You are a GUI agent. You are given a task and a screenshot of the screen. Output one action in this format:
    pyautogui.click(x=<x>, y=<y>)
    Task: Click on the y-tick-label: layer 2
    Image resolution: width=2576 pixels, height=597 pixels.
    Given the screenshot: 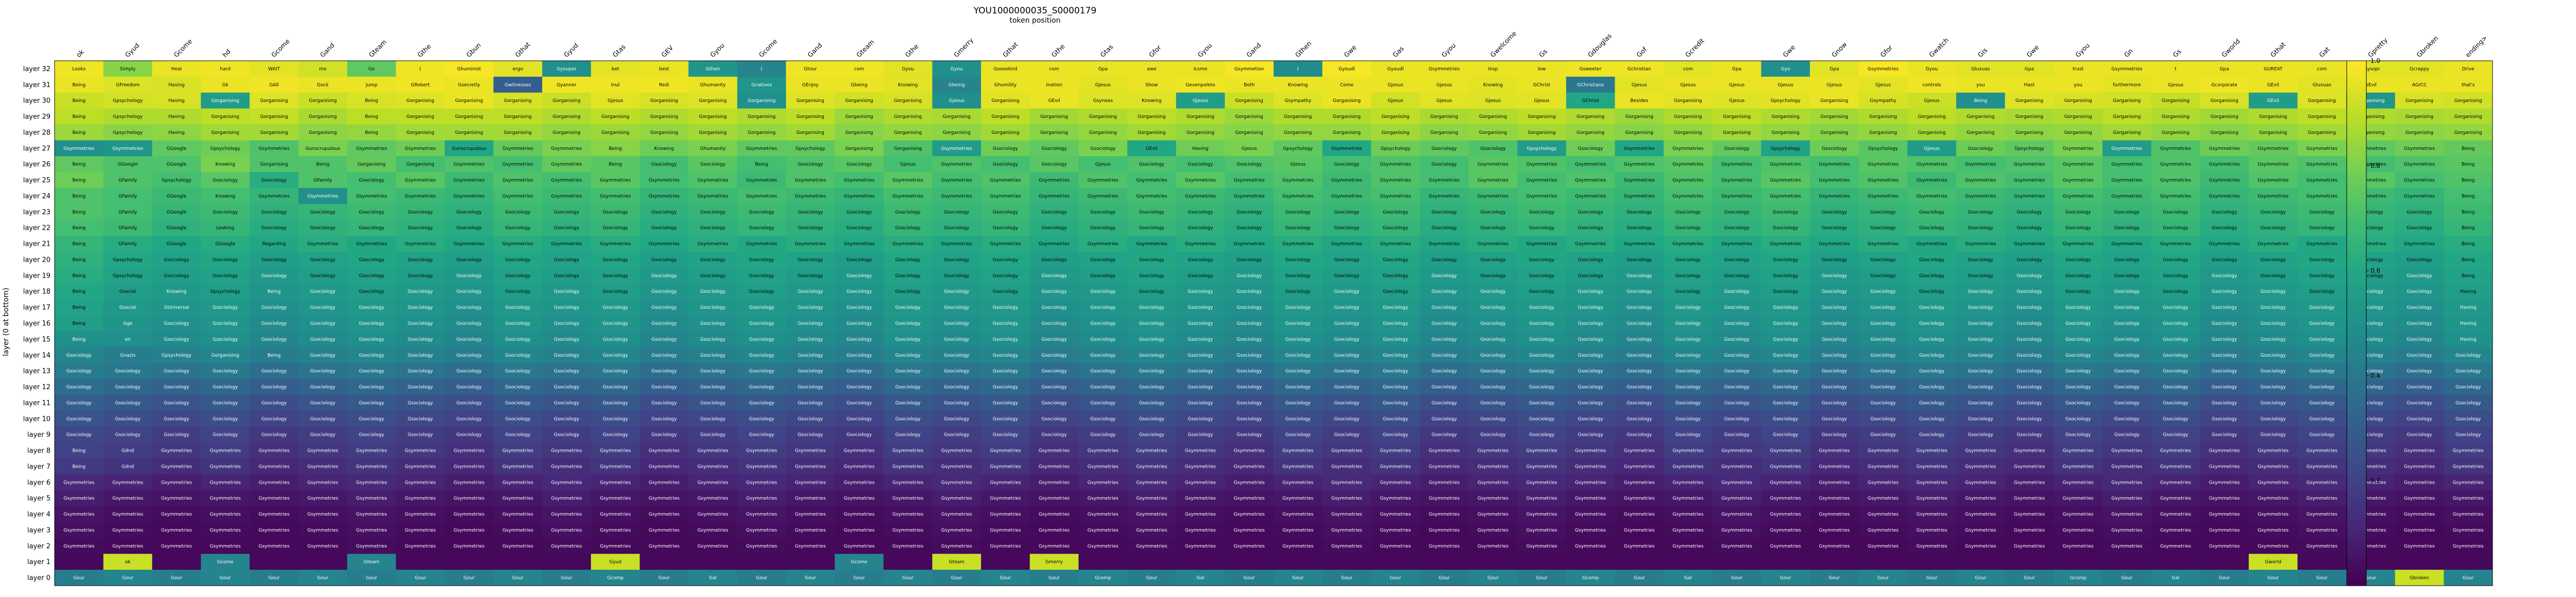 What is the action you would take?
    pyautogui.click(x=38, y=546)
    